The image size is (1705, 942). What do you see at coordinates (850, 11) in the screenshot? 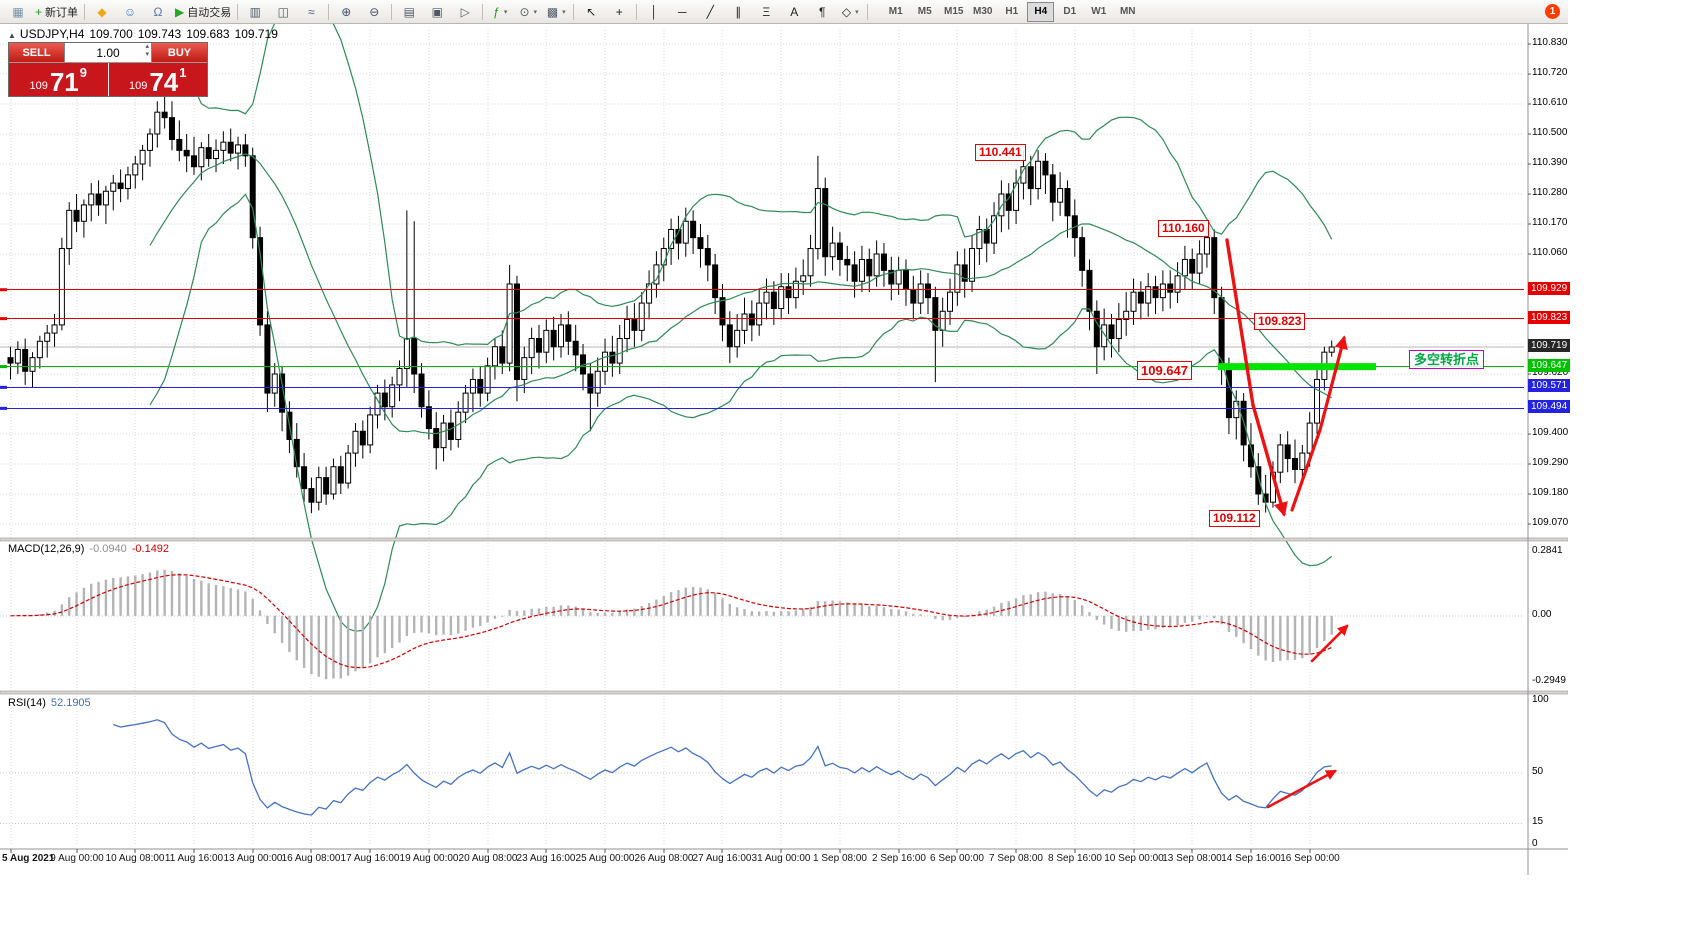
I see `shapes-icon: ◇ ▾` at bounding box center [850, 11].